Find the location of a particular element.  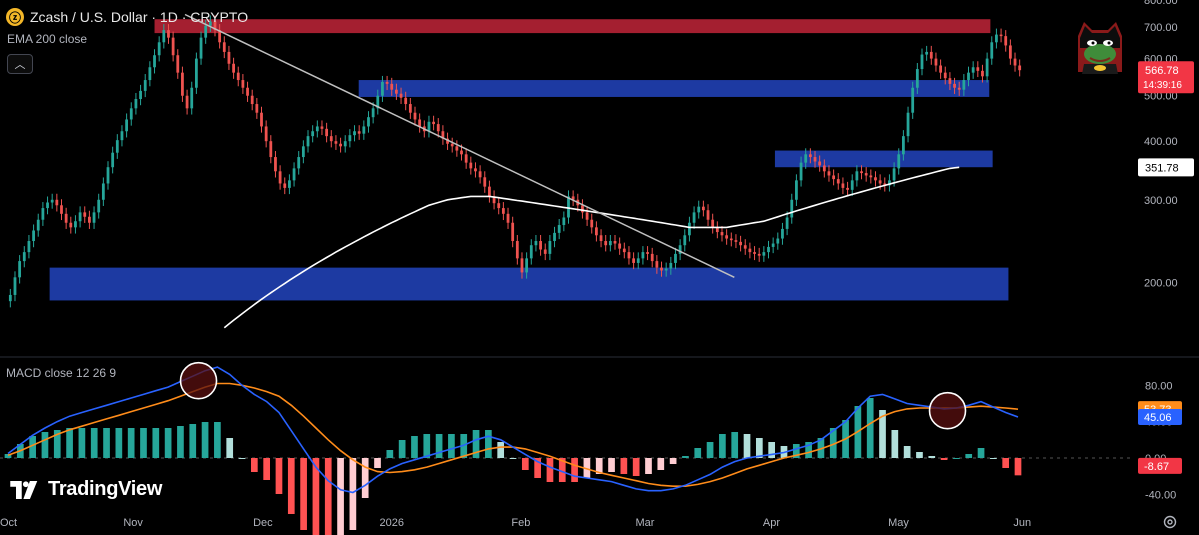

macd-value: 45.06 is located at coordinates (1158, 418).